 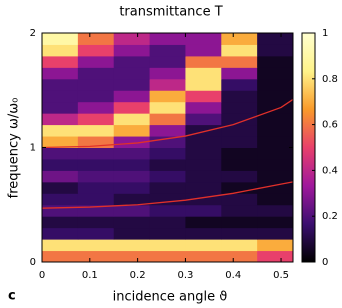 I want to click on theory-curve, so click(x=167, y=195).